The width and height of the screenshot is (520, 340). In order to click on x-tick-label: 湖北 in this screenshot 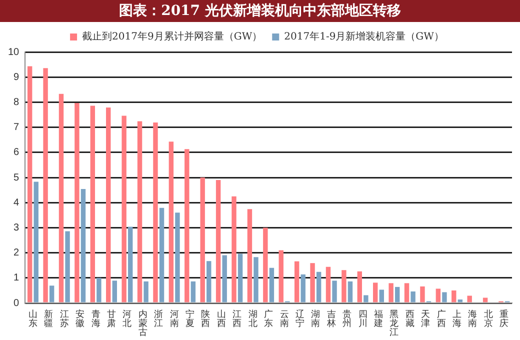, I will do `click(253, 318)`.